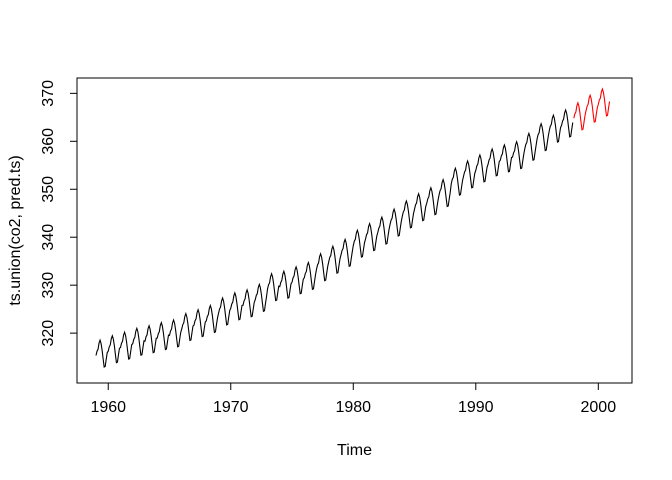 Image resolution: width=672 pixels, height=480 pixels. What do you see at coordinates (48, 237) in the screenshot?
I see `y-axis-tick-label: 340` at bounding box center [48, 237].